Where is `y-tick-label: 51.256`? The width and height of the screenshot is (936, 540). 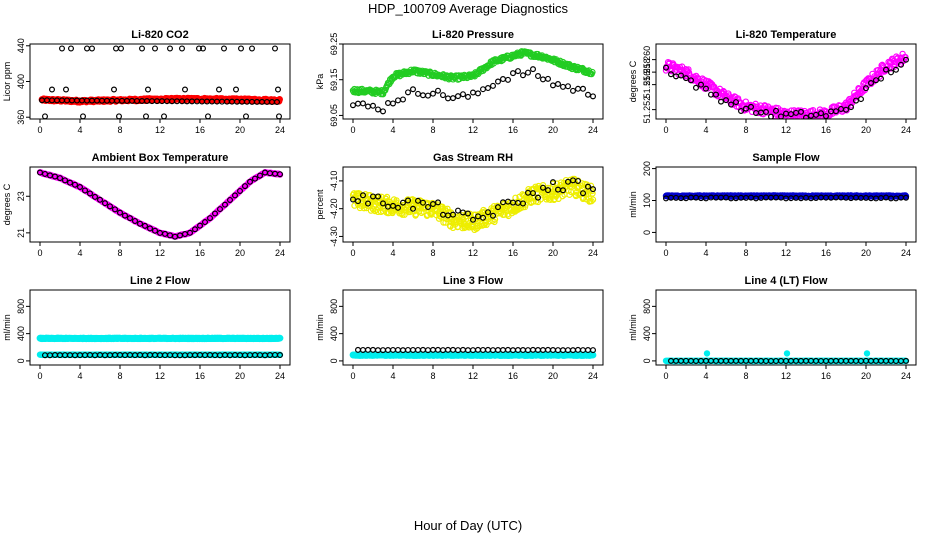 y-tick-label: 51.256 is located at coordinates (647, 85).